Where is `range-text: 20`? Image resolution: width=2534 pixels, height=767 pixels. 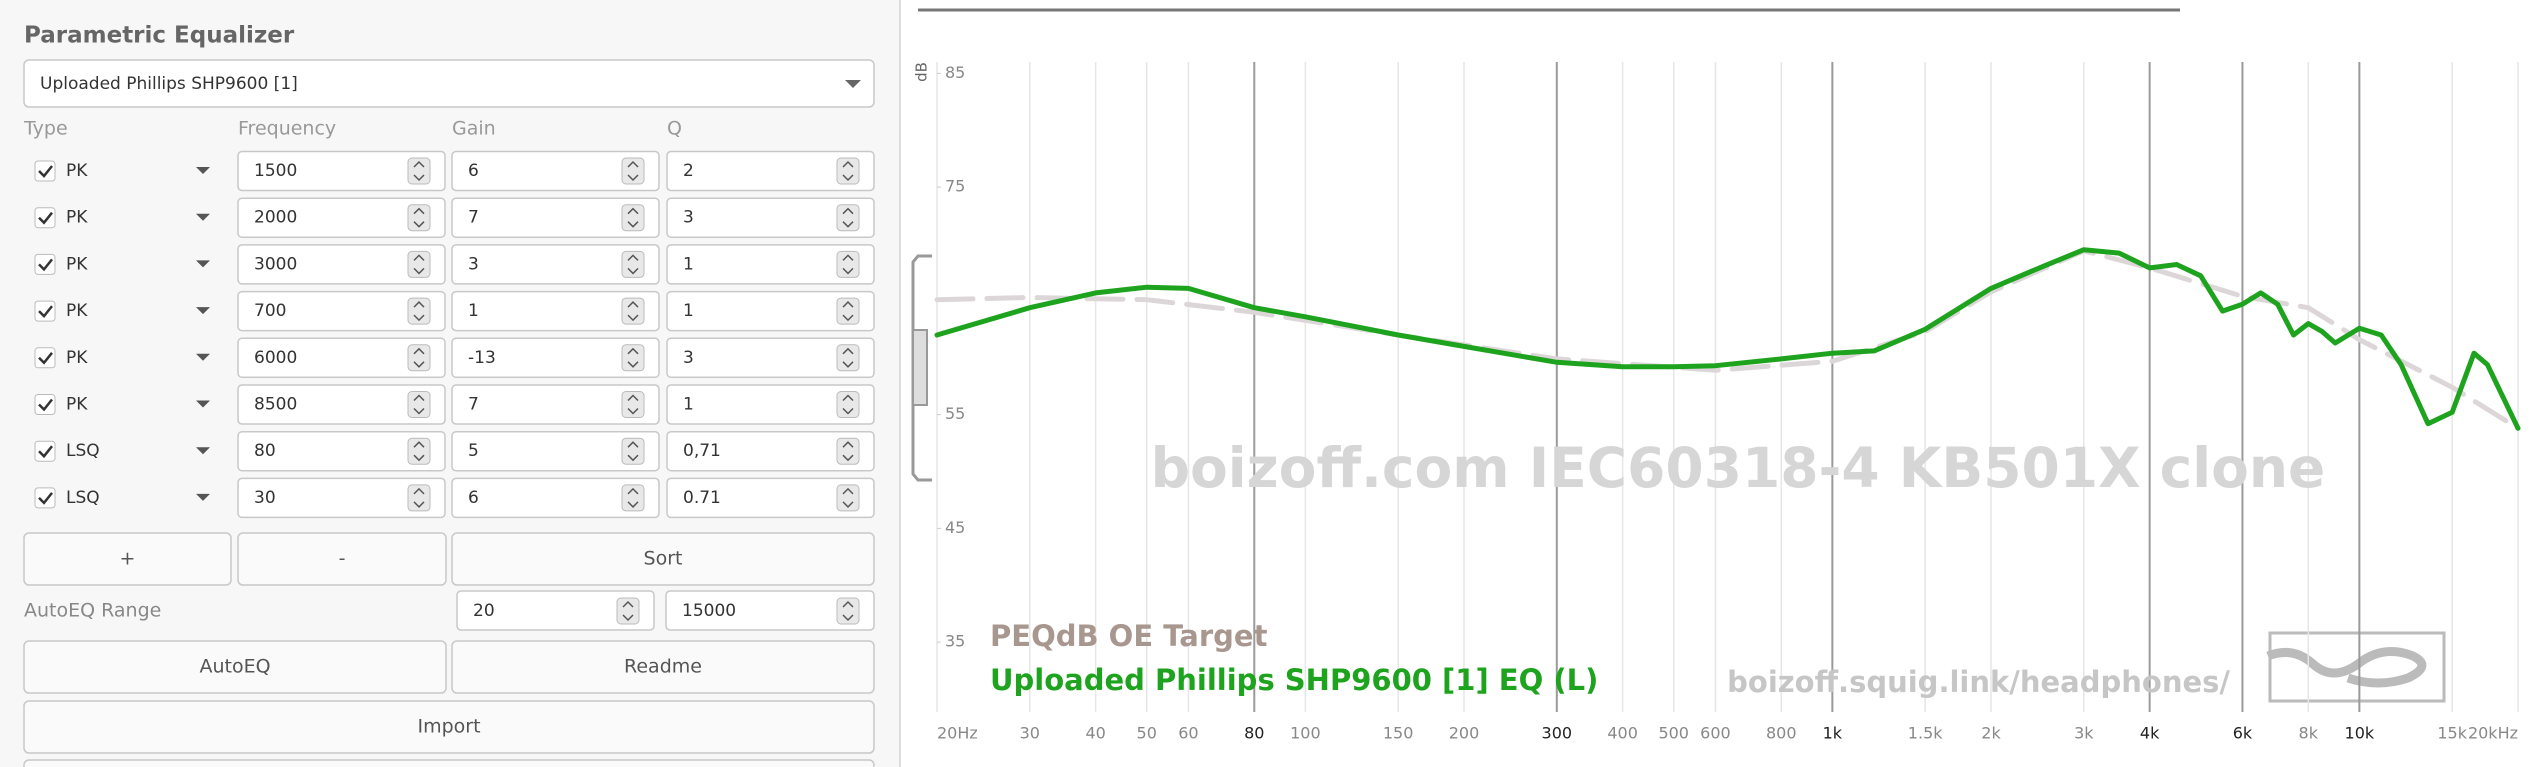 range-text: 20 is located at coordinates (484, 611).